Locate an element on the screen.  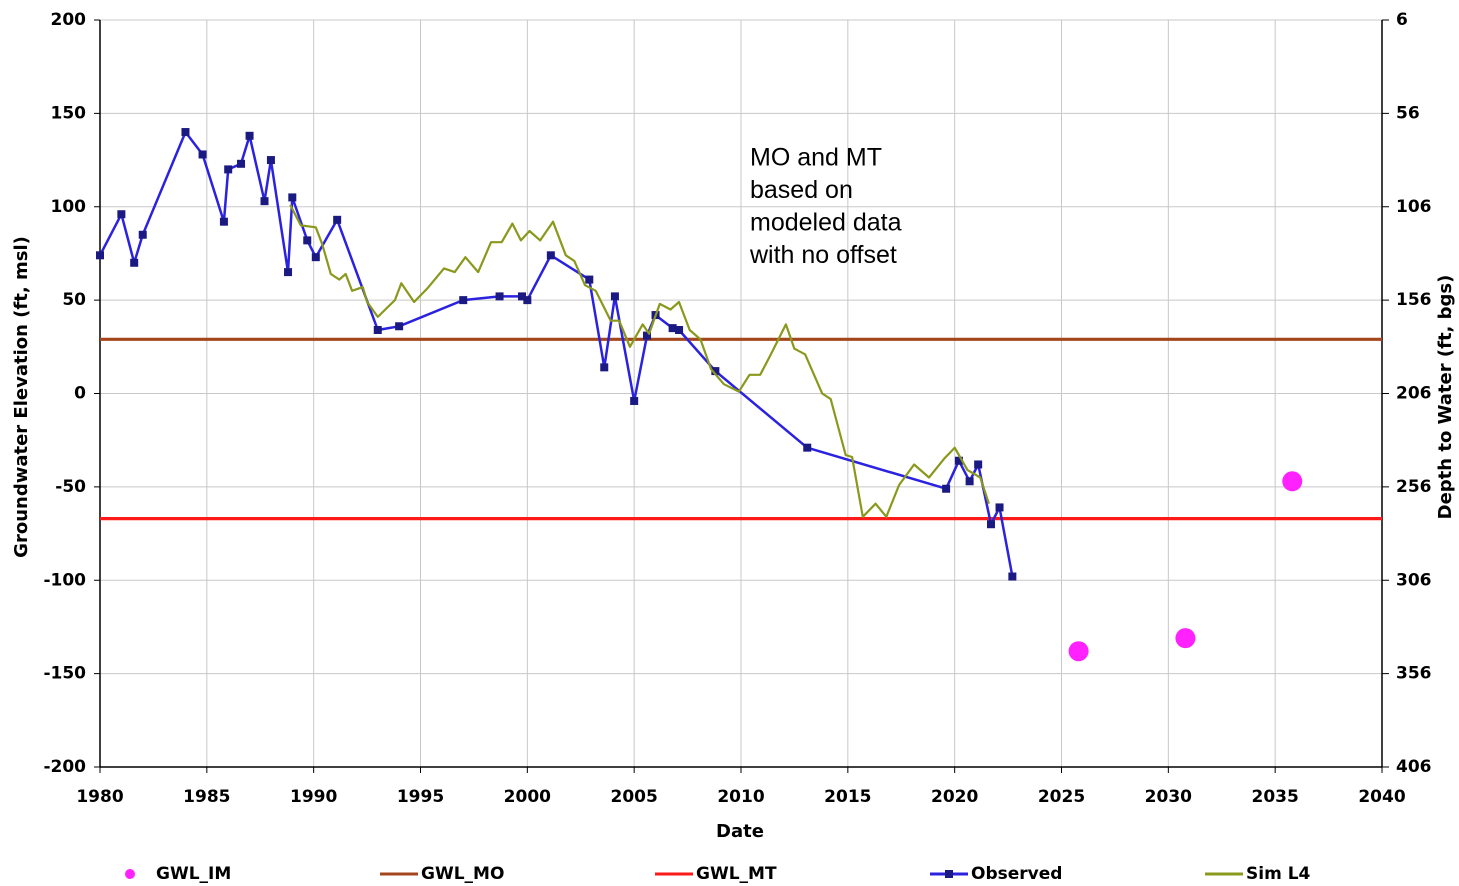
x-tick-label: 2000 is located at coordinates (527, 797).